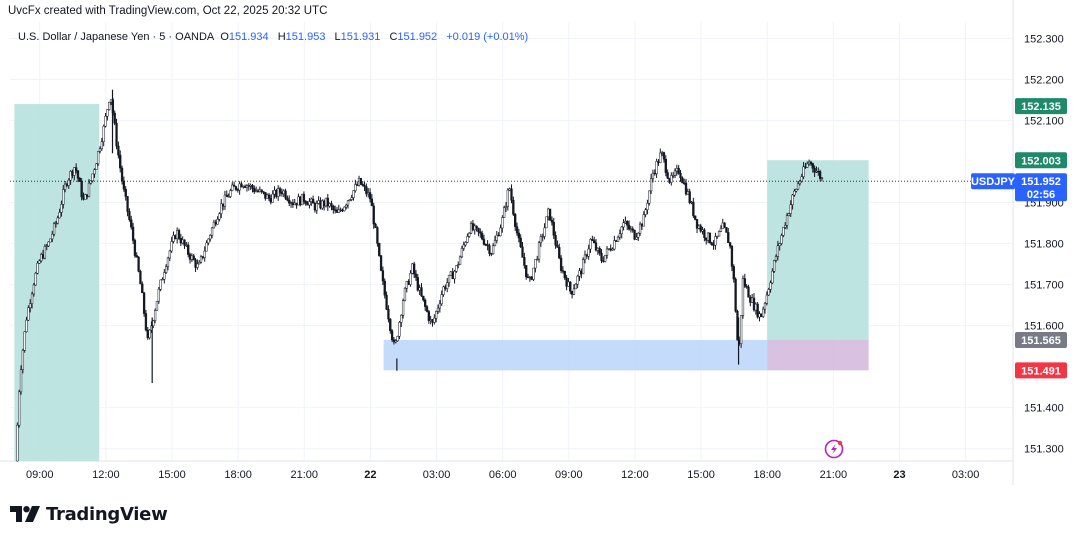 The image size is (1080, 540). What do you see at coordinates (107, 514) in the screenshot?
I see `tradingview-logo-text: TradingView` at bounding box center [107, 514].